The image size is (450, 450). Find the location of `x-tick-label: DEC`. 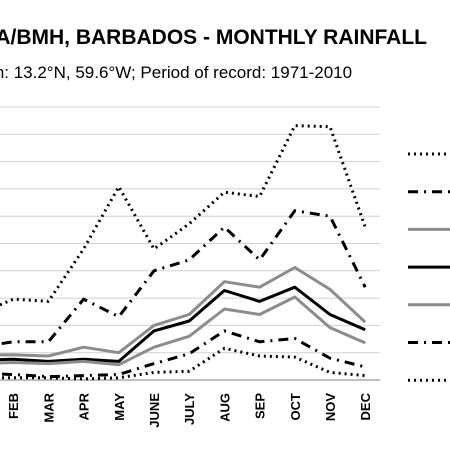

x-tick-label: DEC is located at coordinates (365, 406).